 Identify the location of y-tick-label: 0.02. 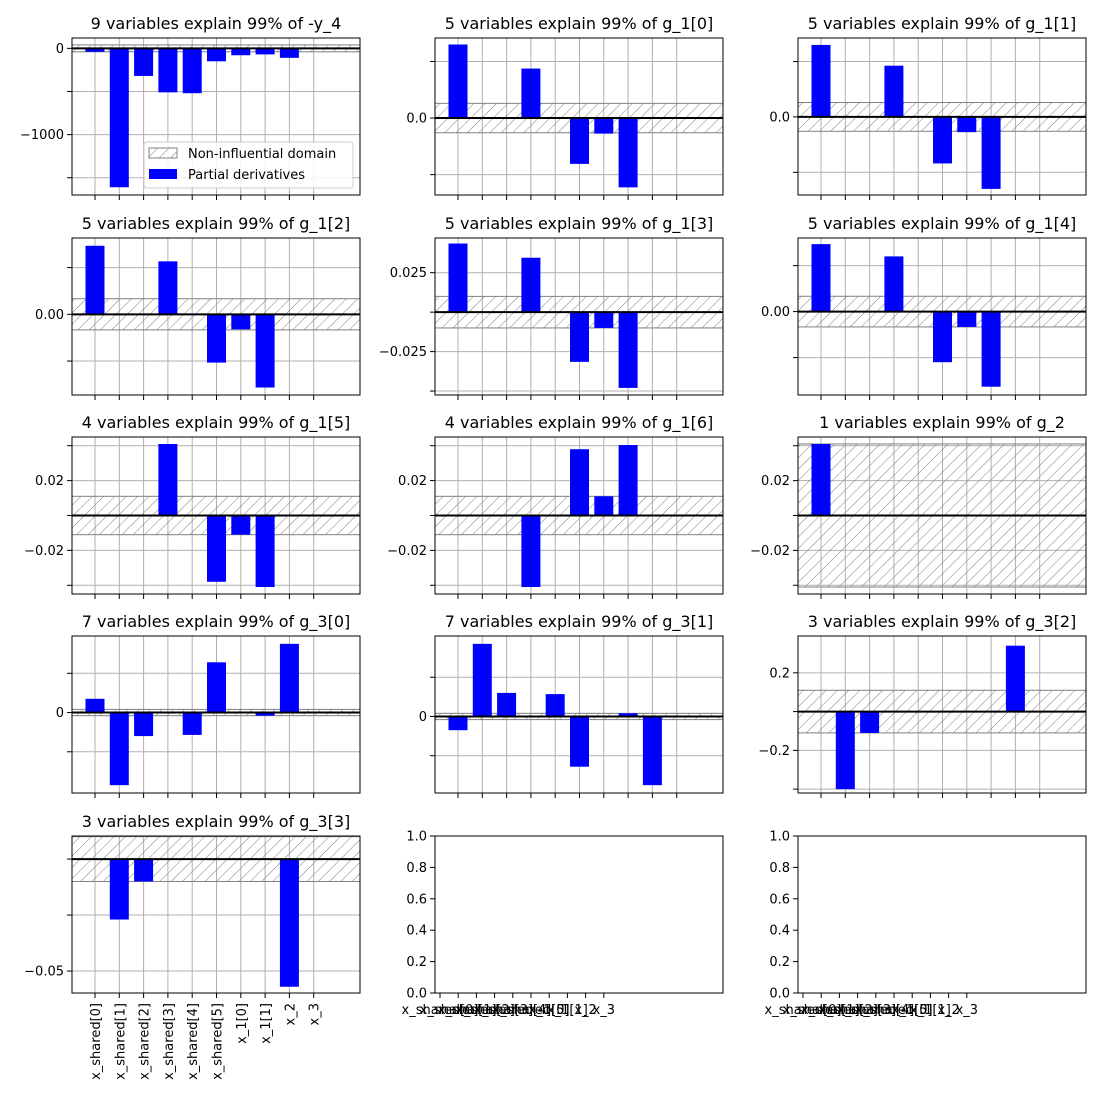
(49, 481).